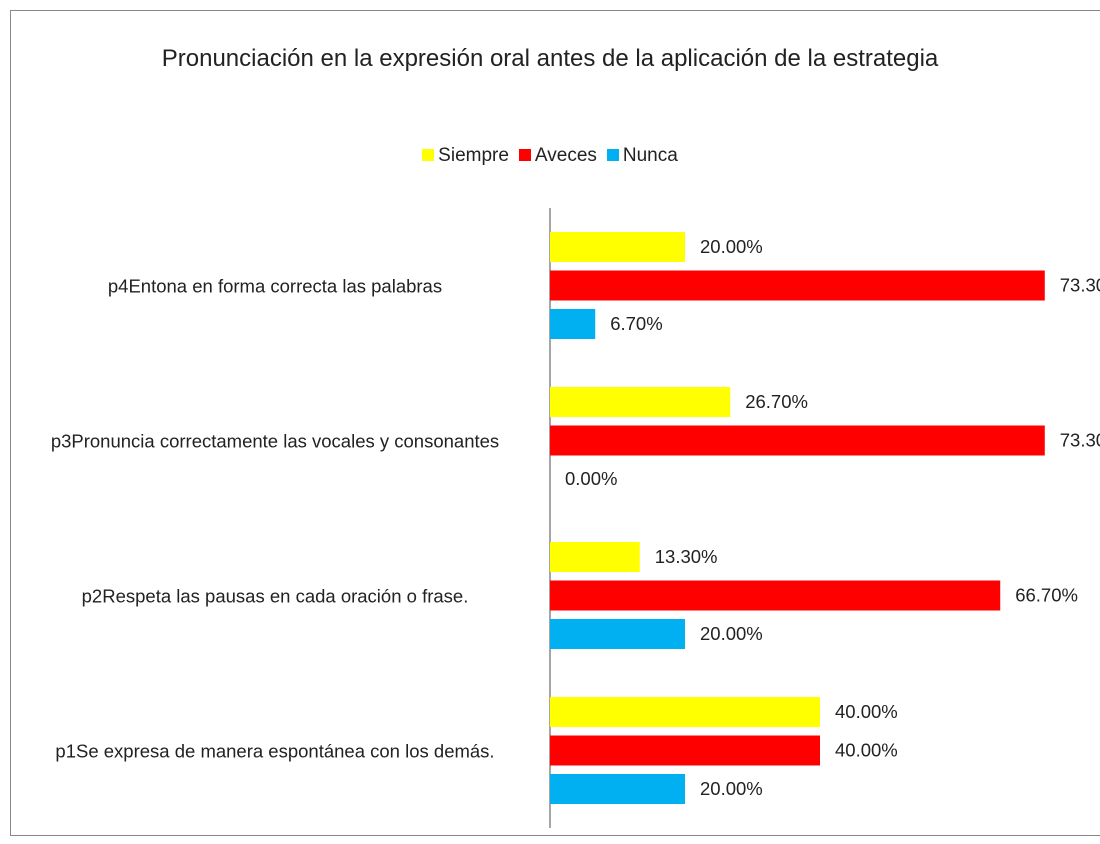 The height and width of the screenshot is (844, 1100). I want to click on data-label: 13.30%, so click(686, 556).